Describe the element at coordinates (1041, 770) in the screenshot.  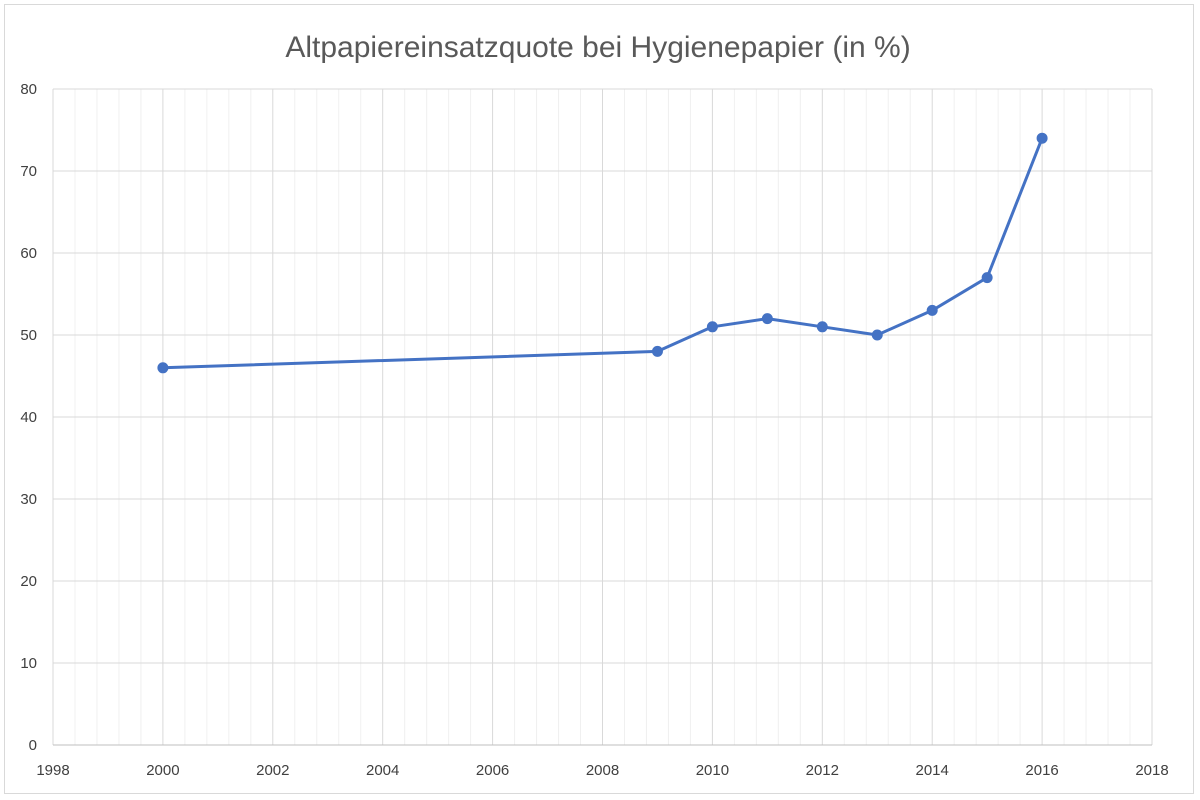
I see `x-tick-label: 2016` at that location.